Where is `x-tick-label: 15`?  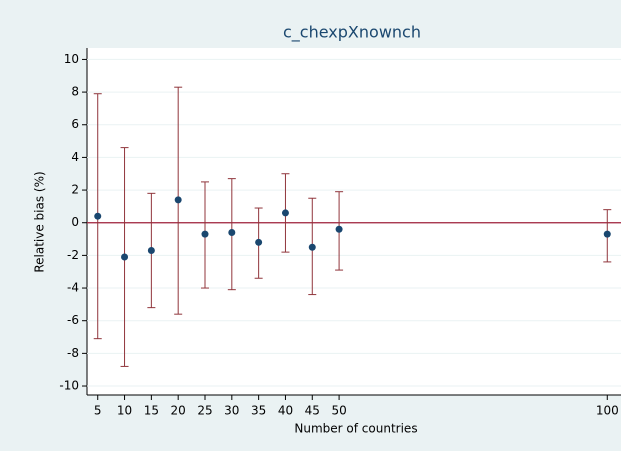
x-tick-label: 15 is located at coordinates (151, 411).